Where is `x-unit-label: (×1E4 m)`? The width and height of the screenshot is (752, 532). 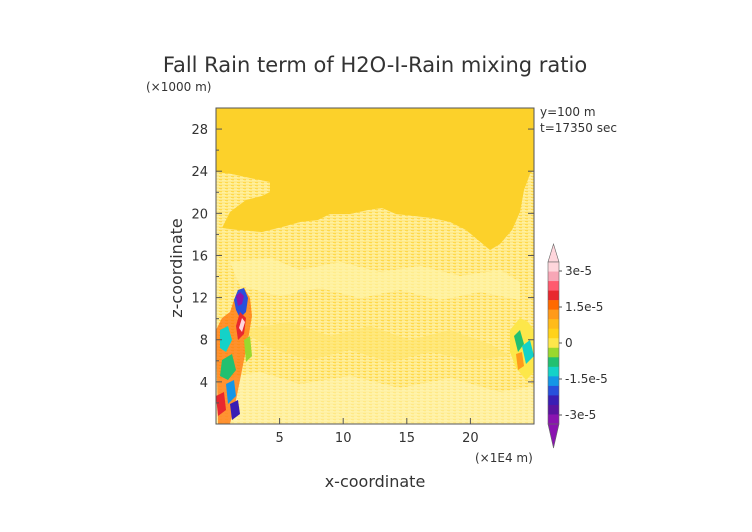 x-unit-label: (×1E4 m) is located at coordinates (504, 458).